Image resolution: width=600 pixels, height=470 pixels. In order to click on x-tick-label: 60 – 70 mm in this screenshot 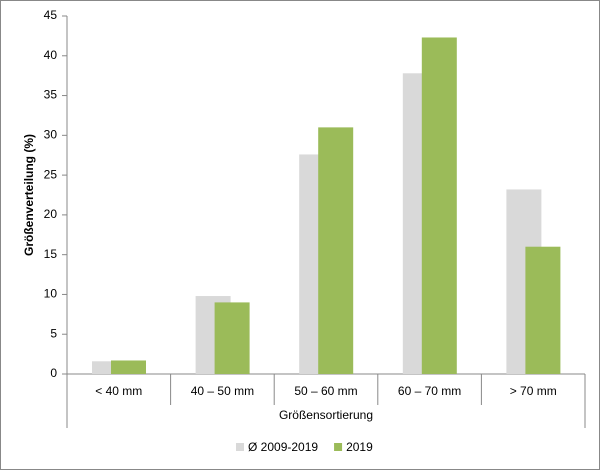, I will do `click(429, 391)`.